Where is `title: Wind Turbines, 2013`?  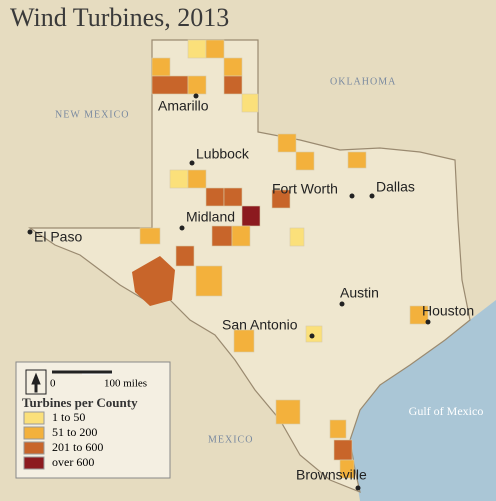
title: Wind Turbines, 2013 is located at coordinates (119, 17).